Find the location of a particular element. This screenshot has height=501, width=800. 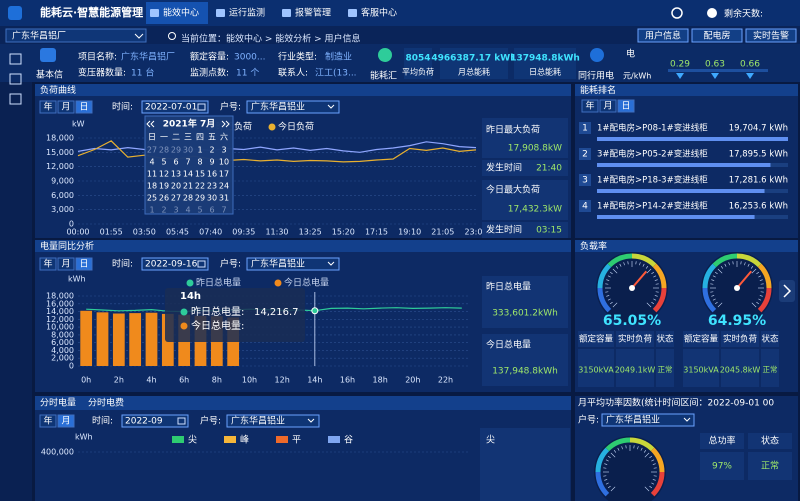

calendar-popup is located at coordinates (189, 165).